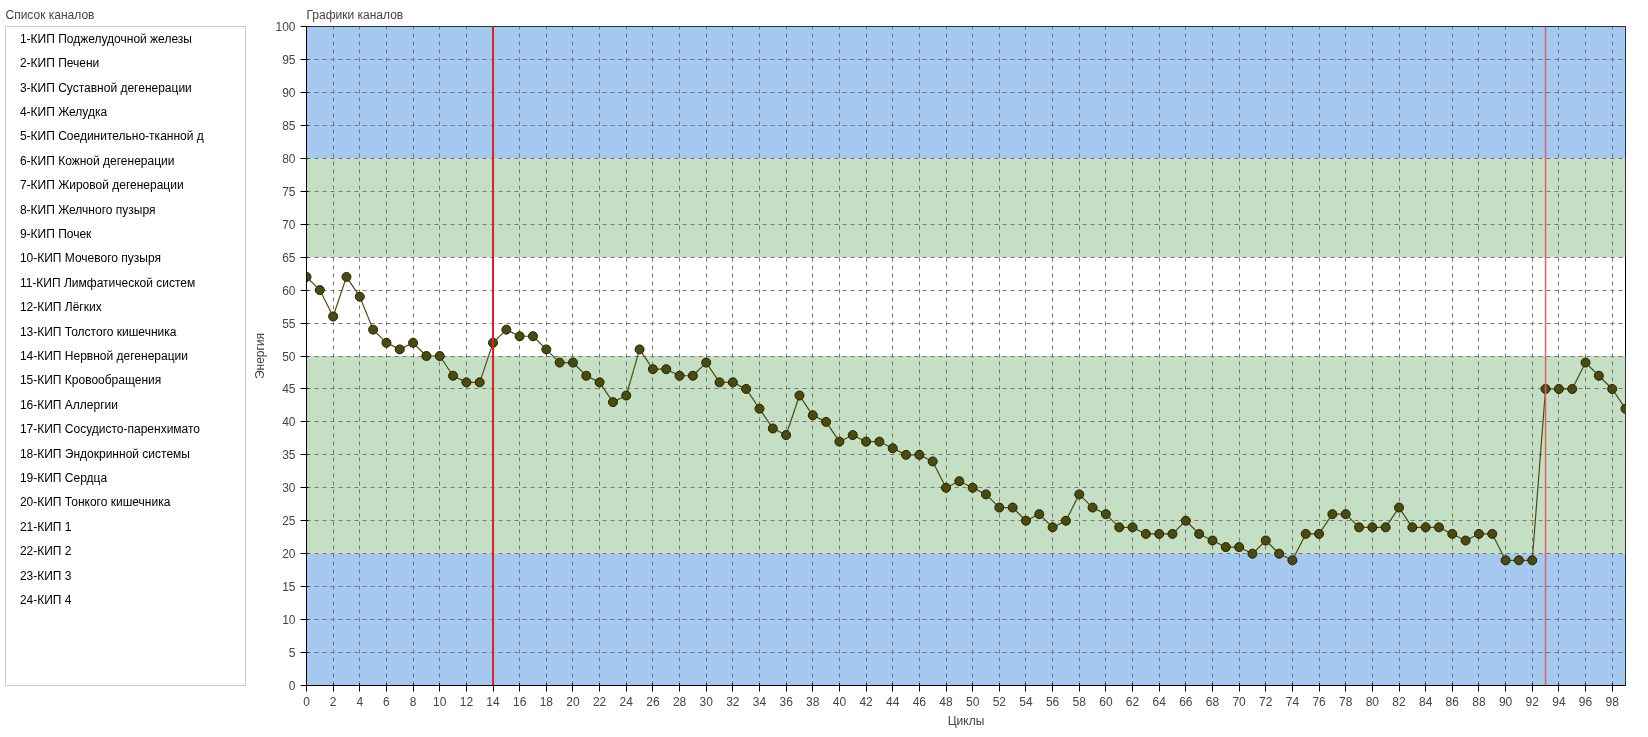 This screenshot has height=737, width=1648. I want to click on x-tick-label: 60, so click(1106, 701).